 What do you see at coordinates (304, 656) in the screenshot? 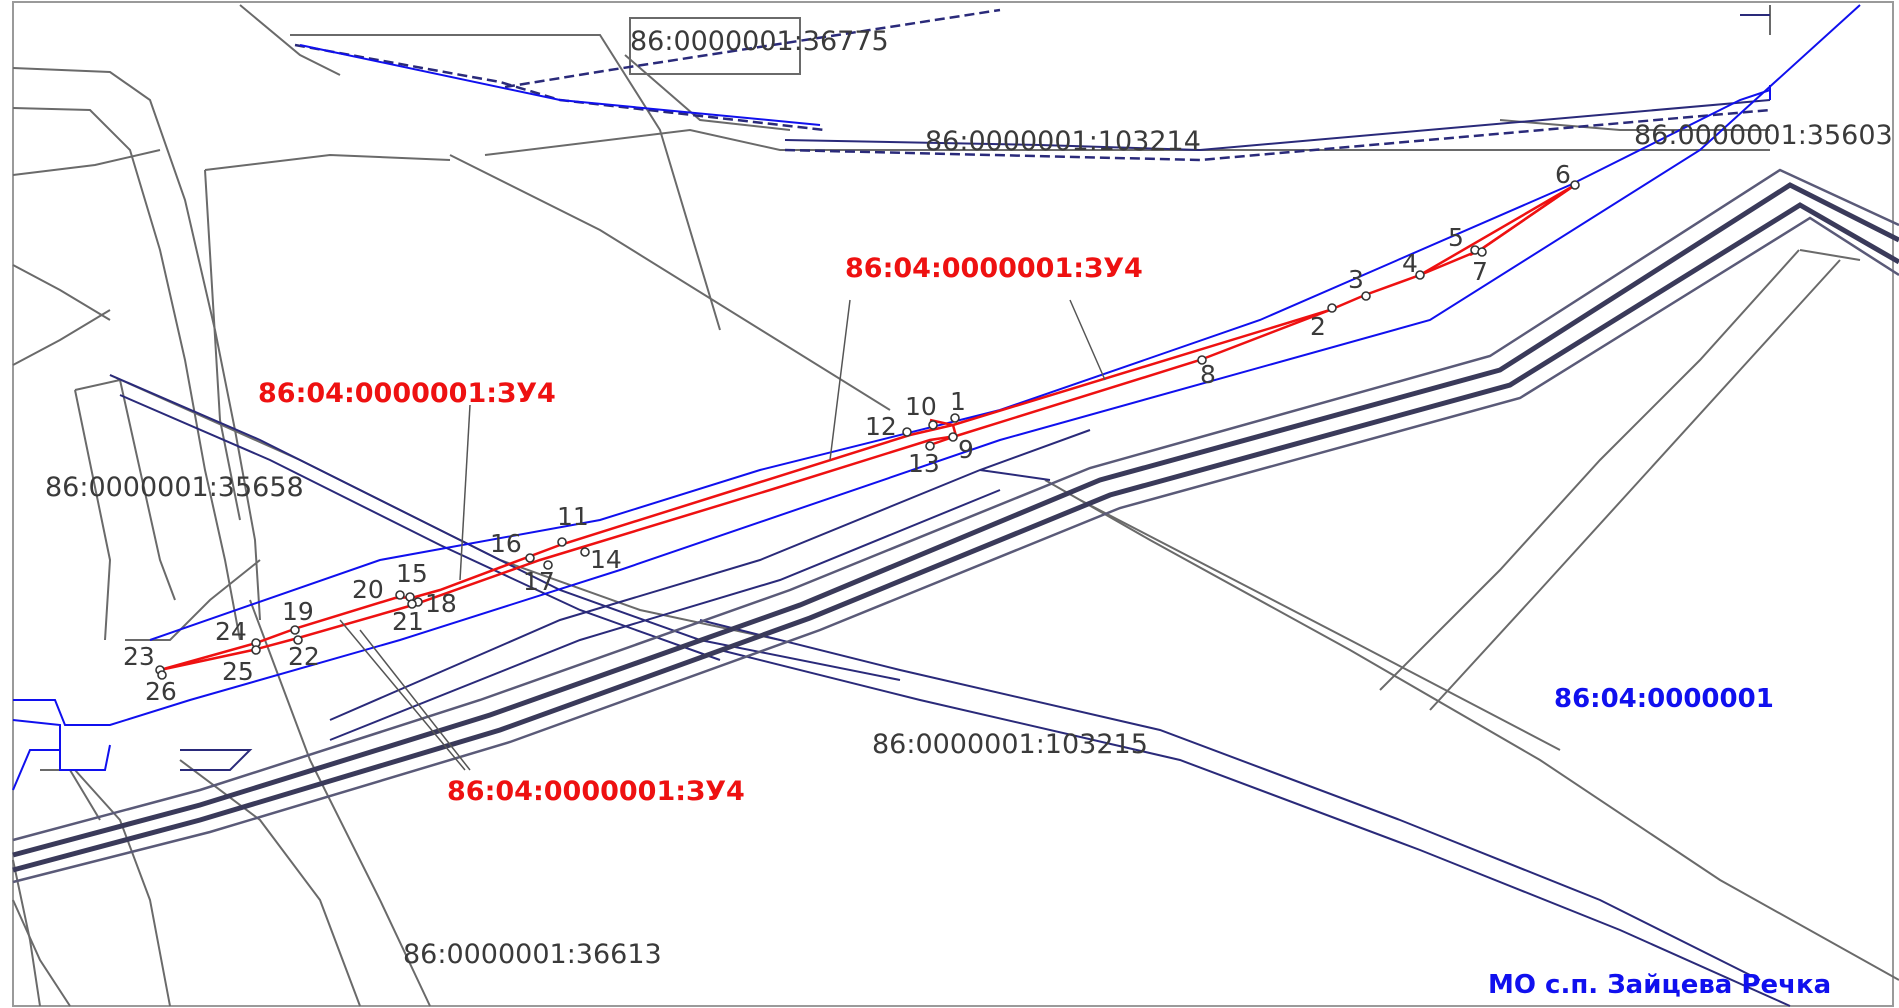
I see `point-number: 22` at bounding box center [304, 656].